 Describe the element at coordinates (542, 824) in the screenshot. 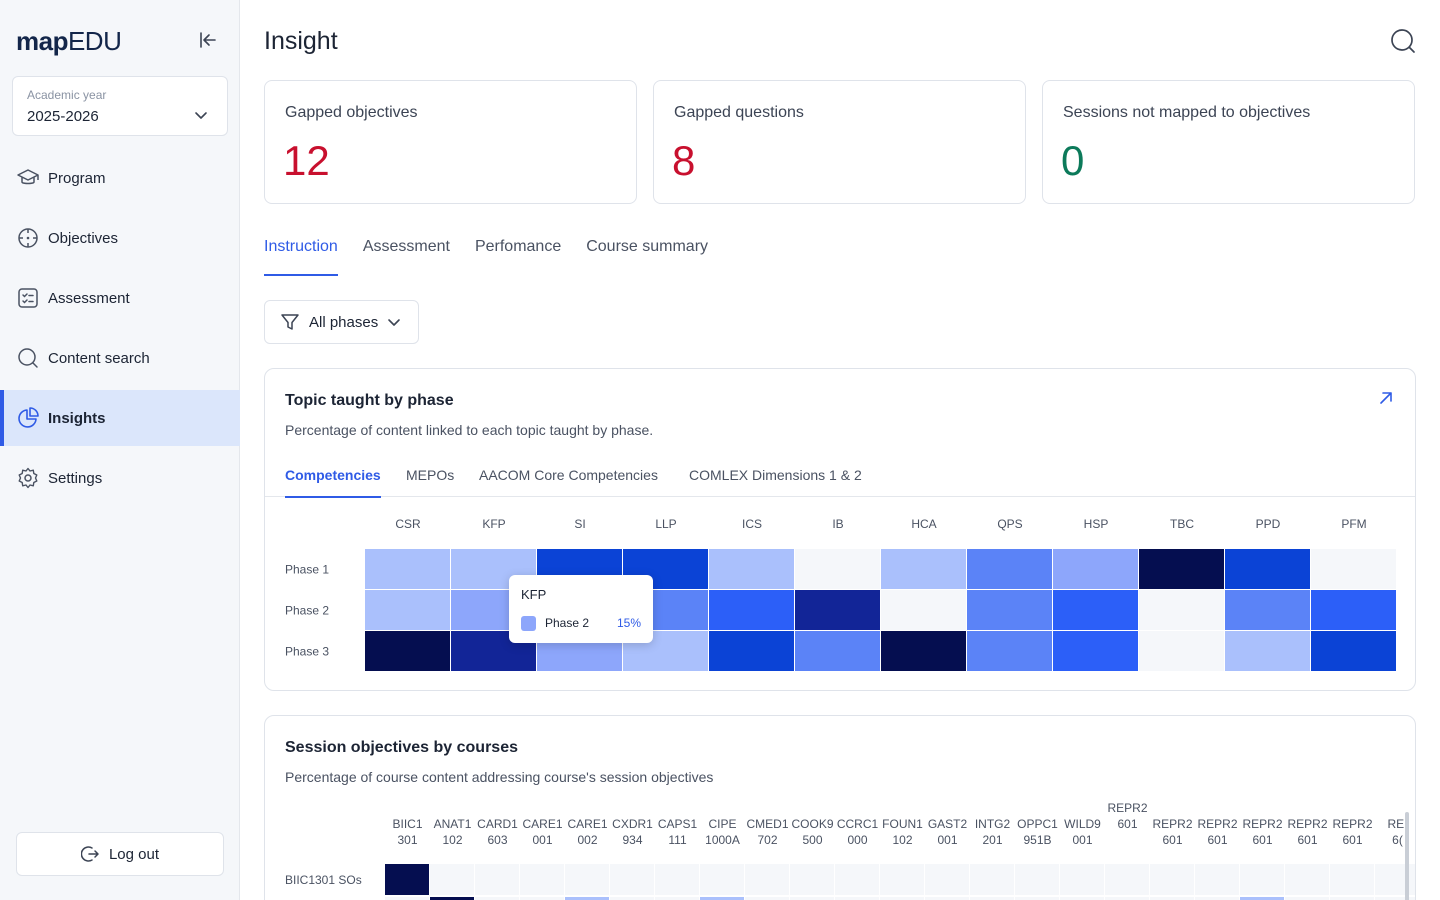

I see `column-label: CARE1` at that location.